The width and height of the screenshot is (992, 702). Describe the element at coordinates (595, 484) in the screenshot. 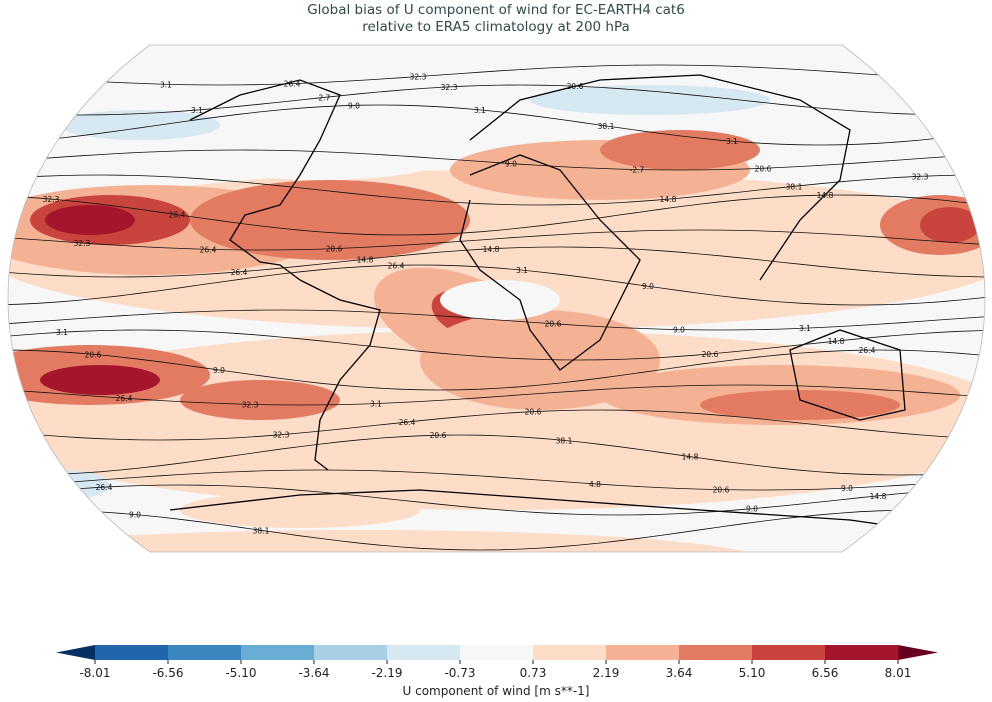

I see `contour-label: 4.8` at that location.